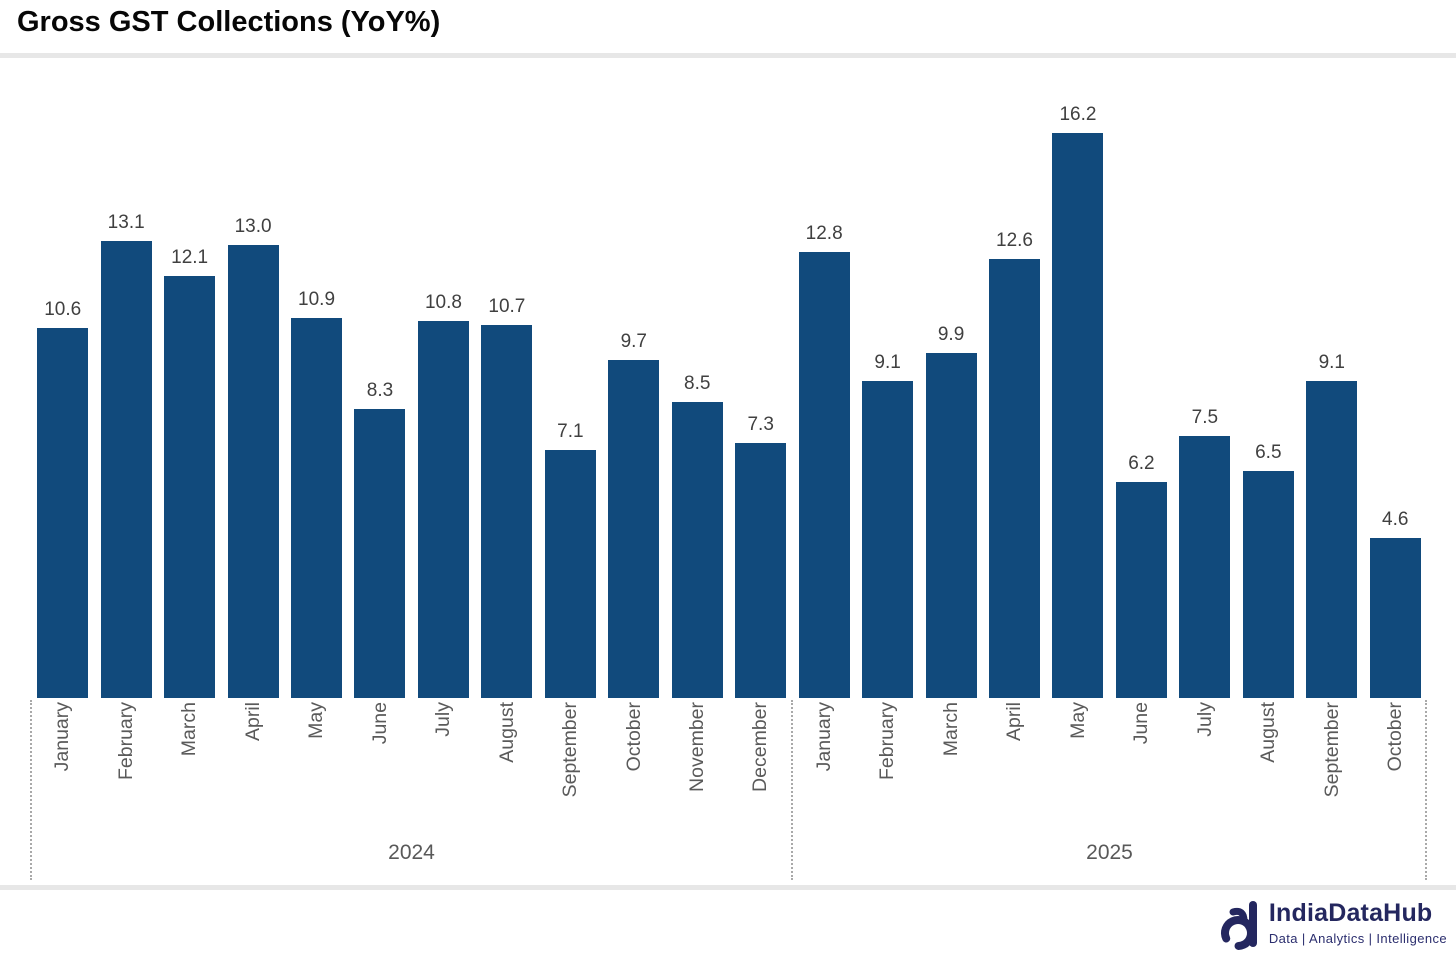 The height and width of the screenshot is (963, 1456). I want to click on bar-value-label: 12.1, so click(190, 257).